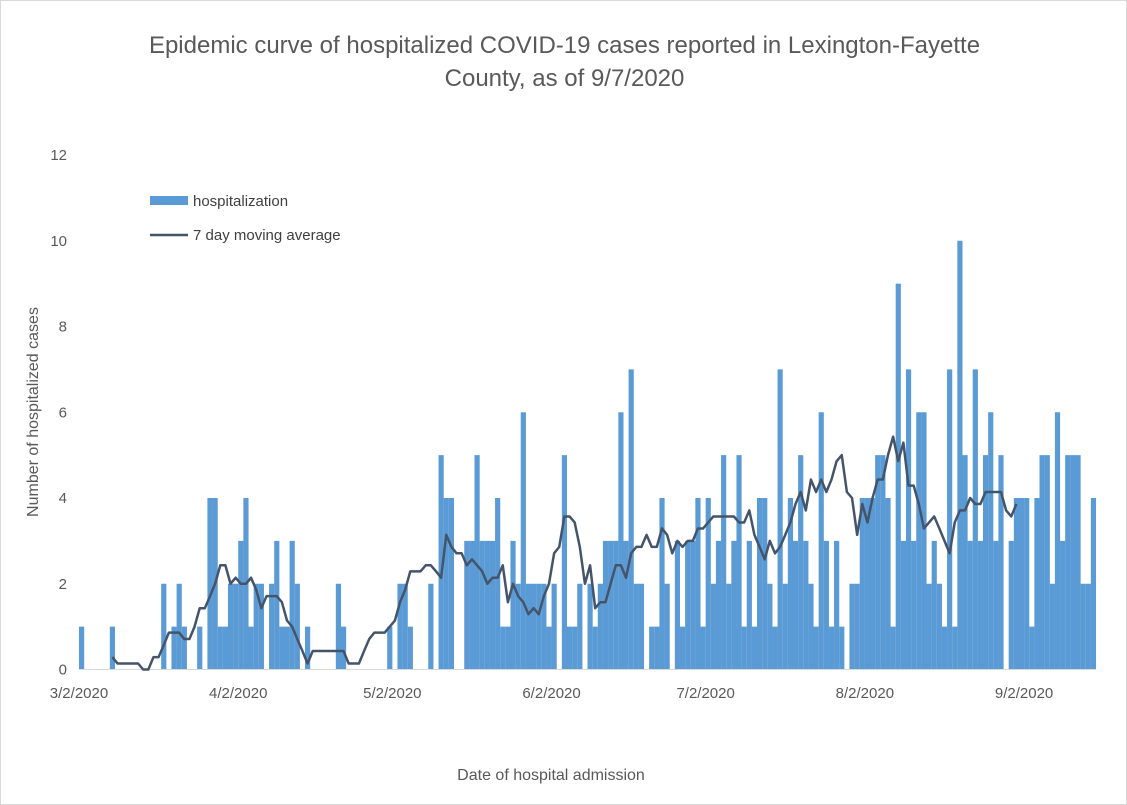 This screenshot has width=1127, height=805. I want to click on y-tick-label: 6, so click(63, 412).